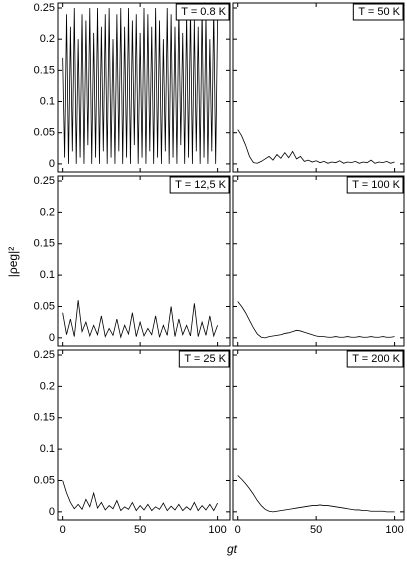  I want to click on panel-legend: T = 25 K, so click(205, 359).